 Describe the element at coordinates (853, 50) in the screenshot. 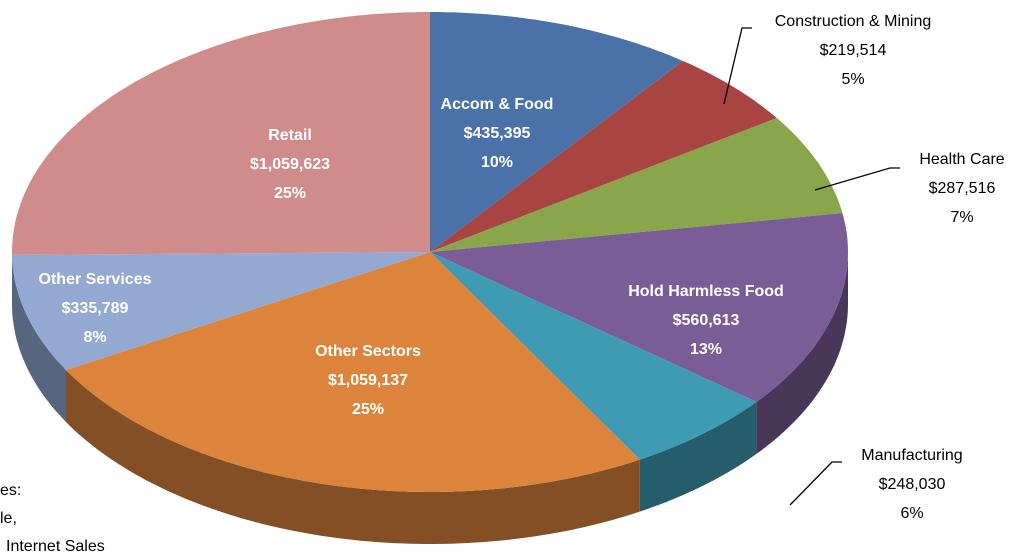

I see `value-label: $219,514` at that location.